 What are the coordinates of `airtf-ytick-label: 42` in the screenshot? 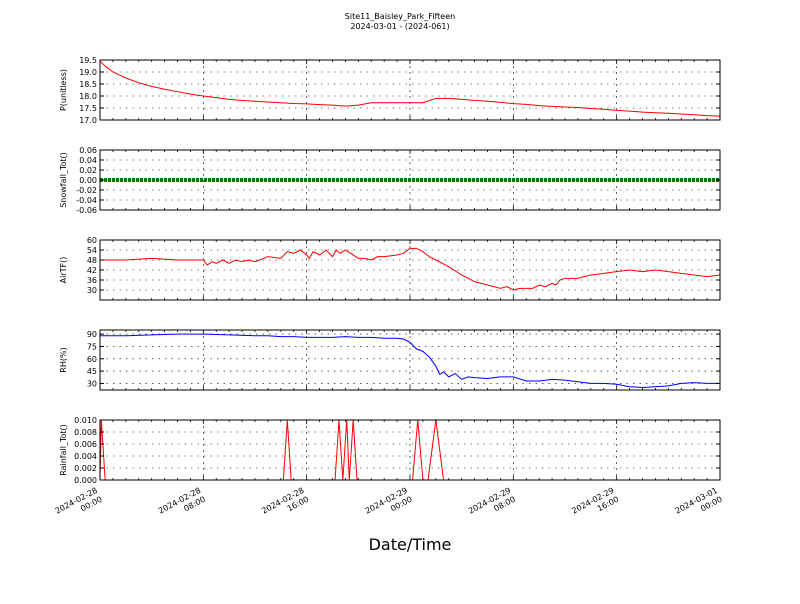 It's located at (92, 270).